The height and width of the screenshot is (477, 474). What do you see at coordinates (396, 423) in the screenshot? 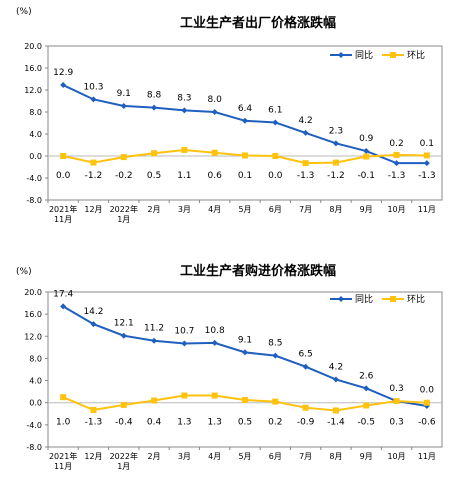
I see `data-label-mom: 0.3` at bounding box center [396, 423].